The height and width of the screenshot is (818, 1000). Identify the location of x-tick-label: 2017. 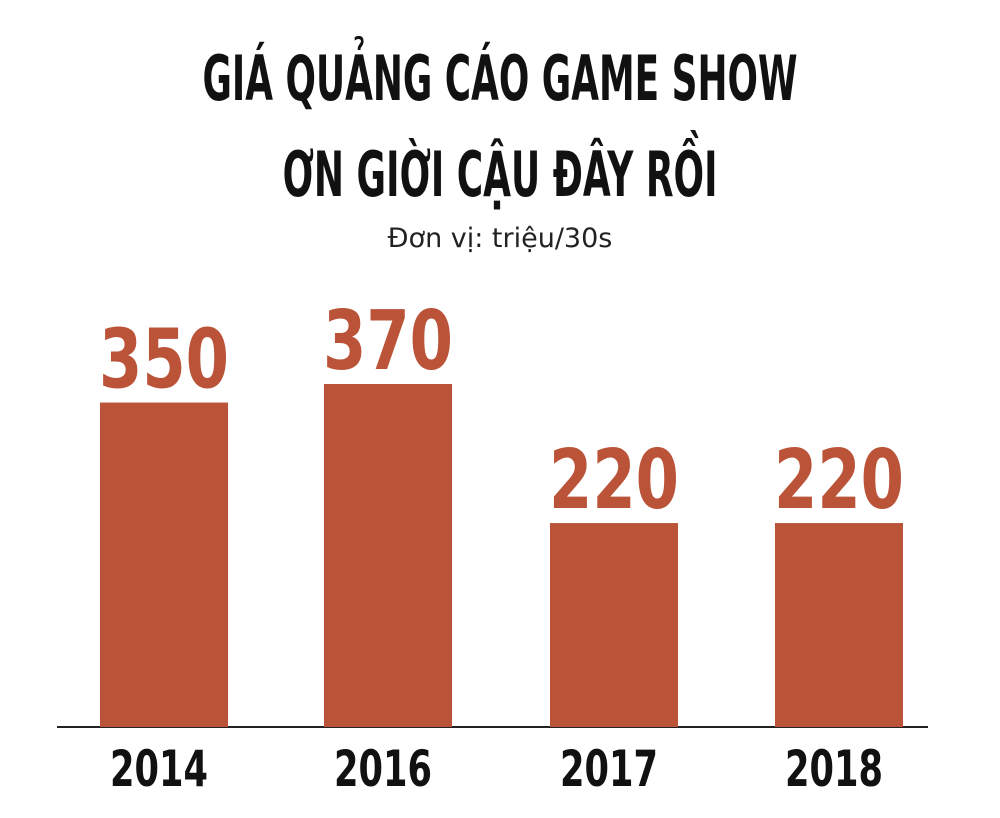
(609, 769).